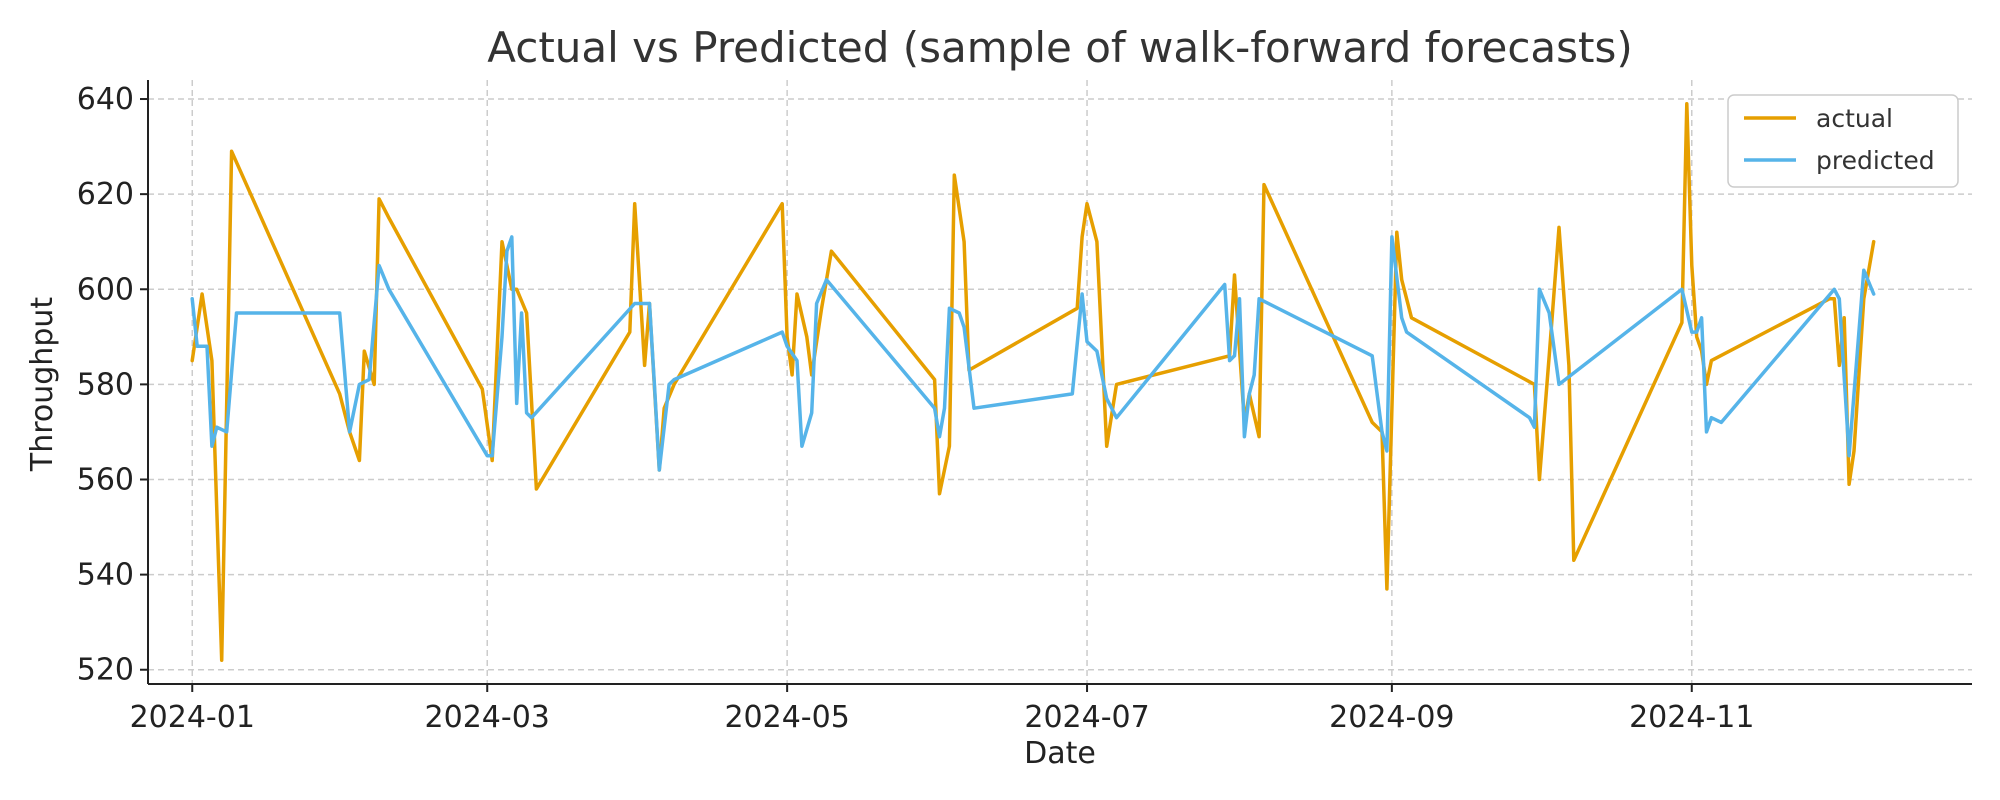 The width and height of the screenshot is (2000, 800). What do you see at coordinates (487, 717) in the screenshot?
I see `x-tick-label: 2024-03` at bounding box center [487, 717].